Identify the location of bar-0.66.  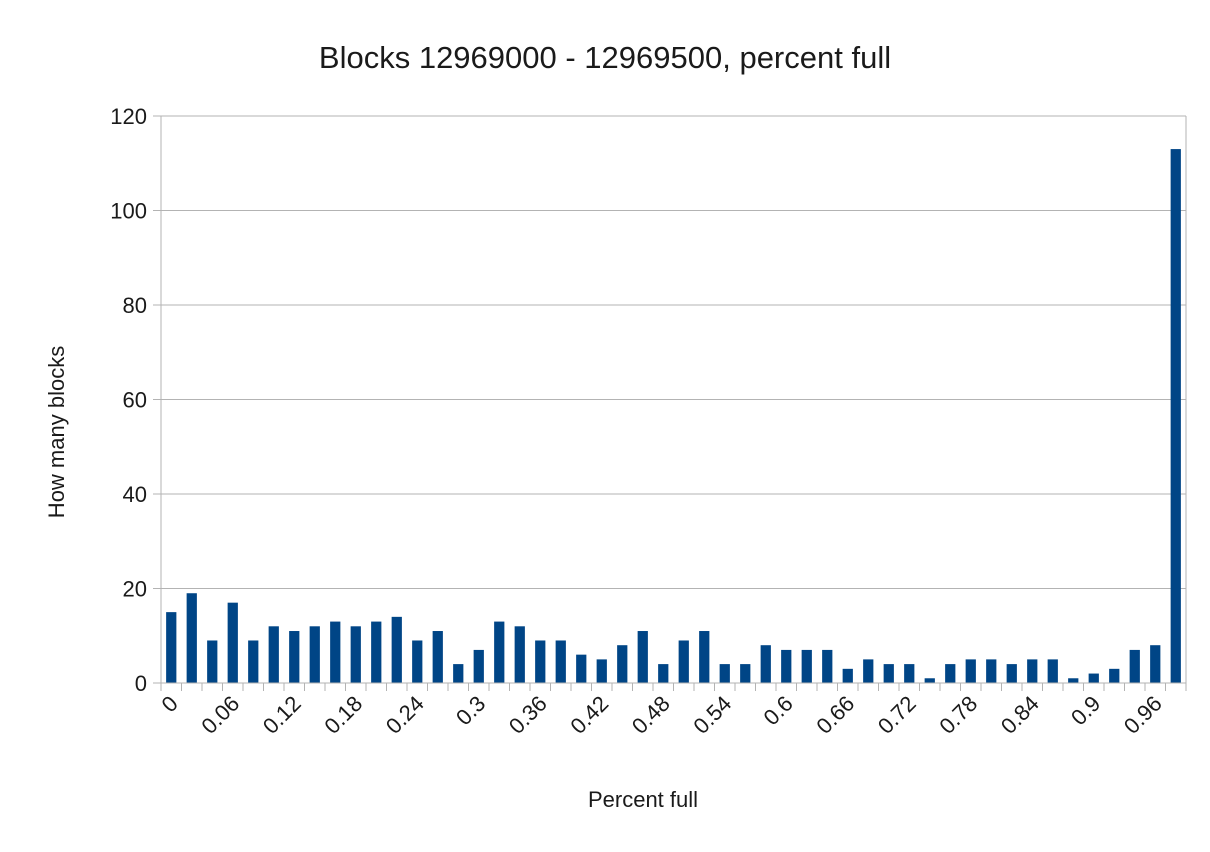
(847, 675).